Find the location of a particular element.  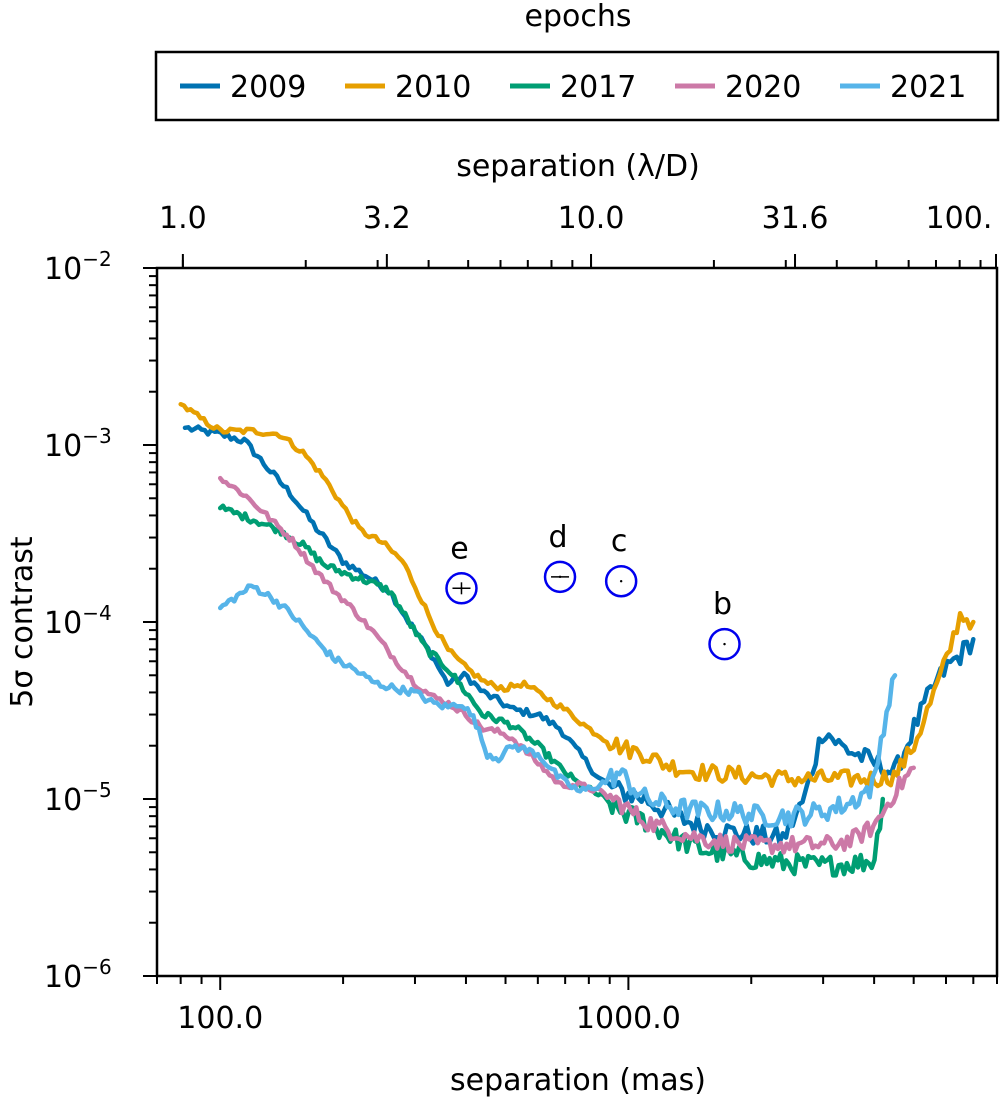

planet-point-c is located at coordinates (621, 581).